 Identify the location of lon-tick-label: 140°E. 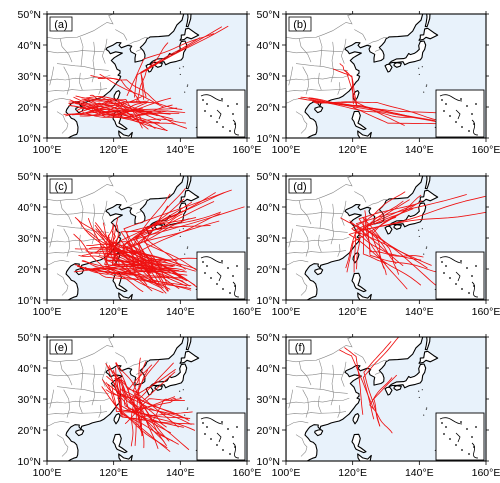
(180, 312).